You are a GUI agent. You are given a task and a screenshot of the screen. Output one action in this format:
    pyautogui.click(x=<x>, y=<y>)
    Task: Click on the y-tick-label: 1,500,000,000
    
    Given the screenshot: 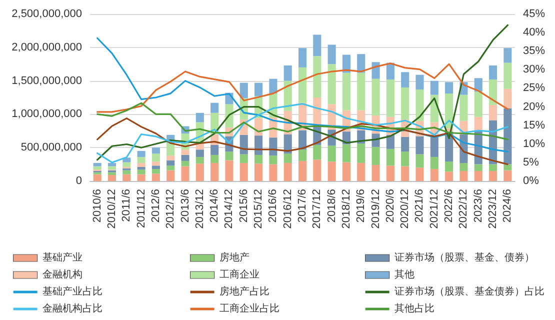 What is the action you would take?
    pyautogui.click(x=47, y=80)
    